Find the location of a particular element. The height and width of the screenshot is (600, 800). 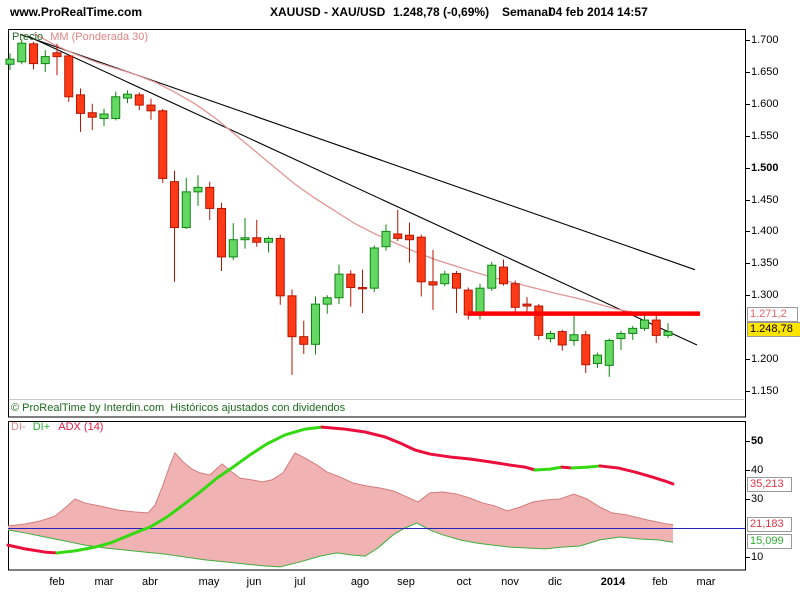

indicator-axis-label: 40 is located at coordinates (757, 470).